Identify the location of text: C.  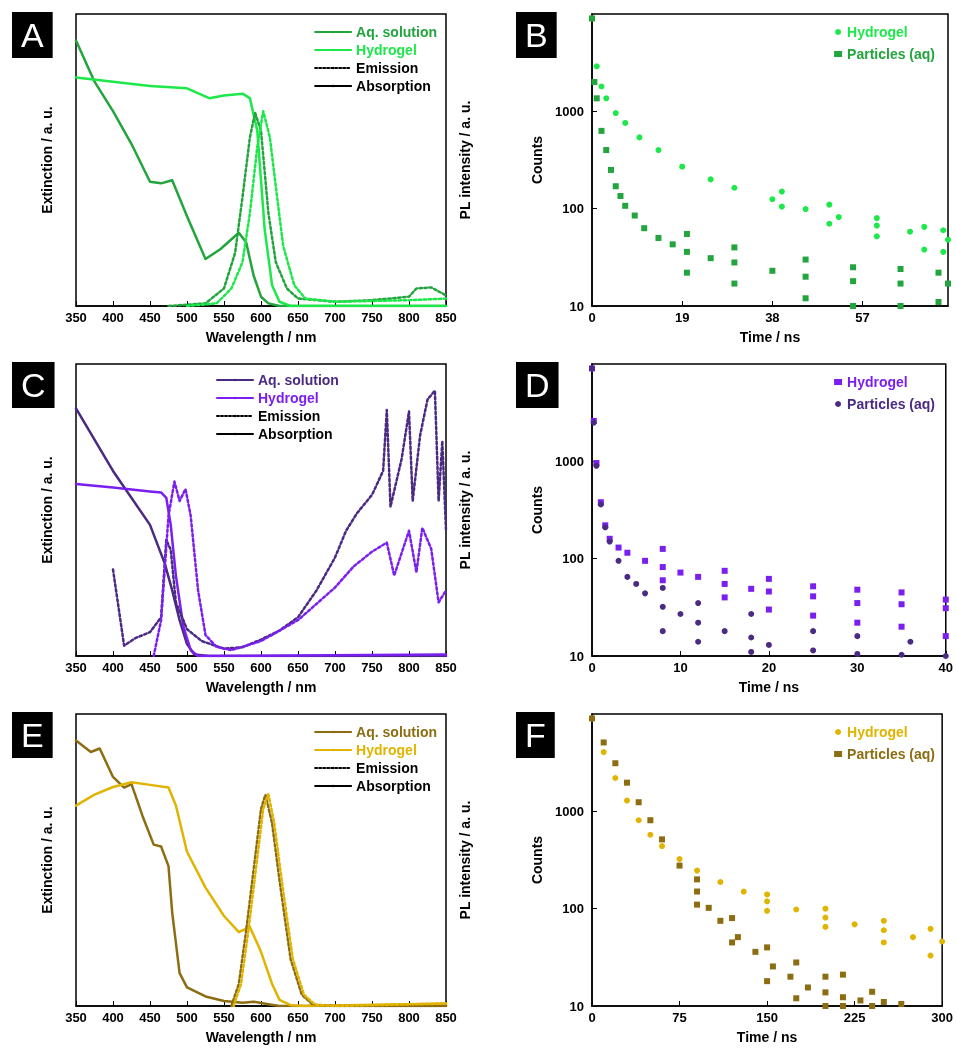
(33, 385).